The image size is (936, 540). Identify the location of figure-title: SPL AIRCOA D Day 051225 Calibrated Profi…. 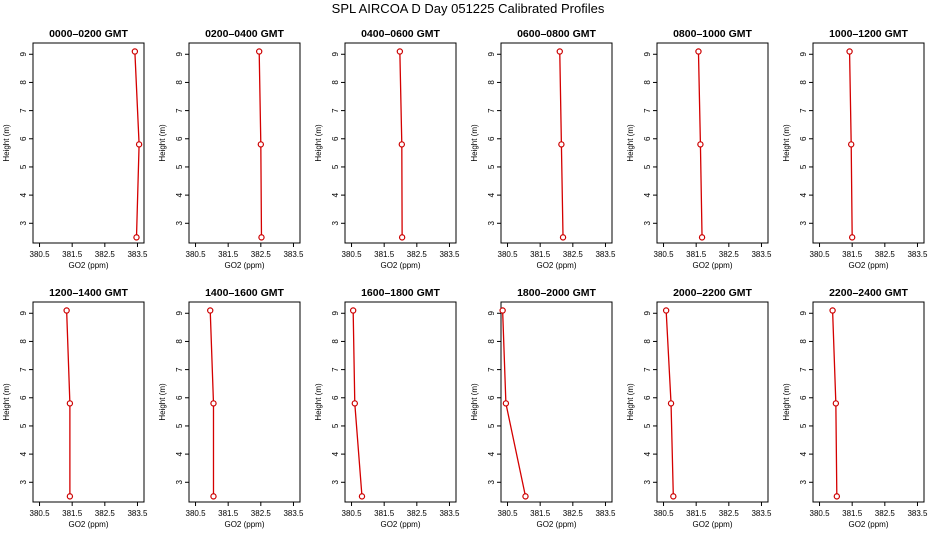
(468, 8).